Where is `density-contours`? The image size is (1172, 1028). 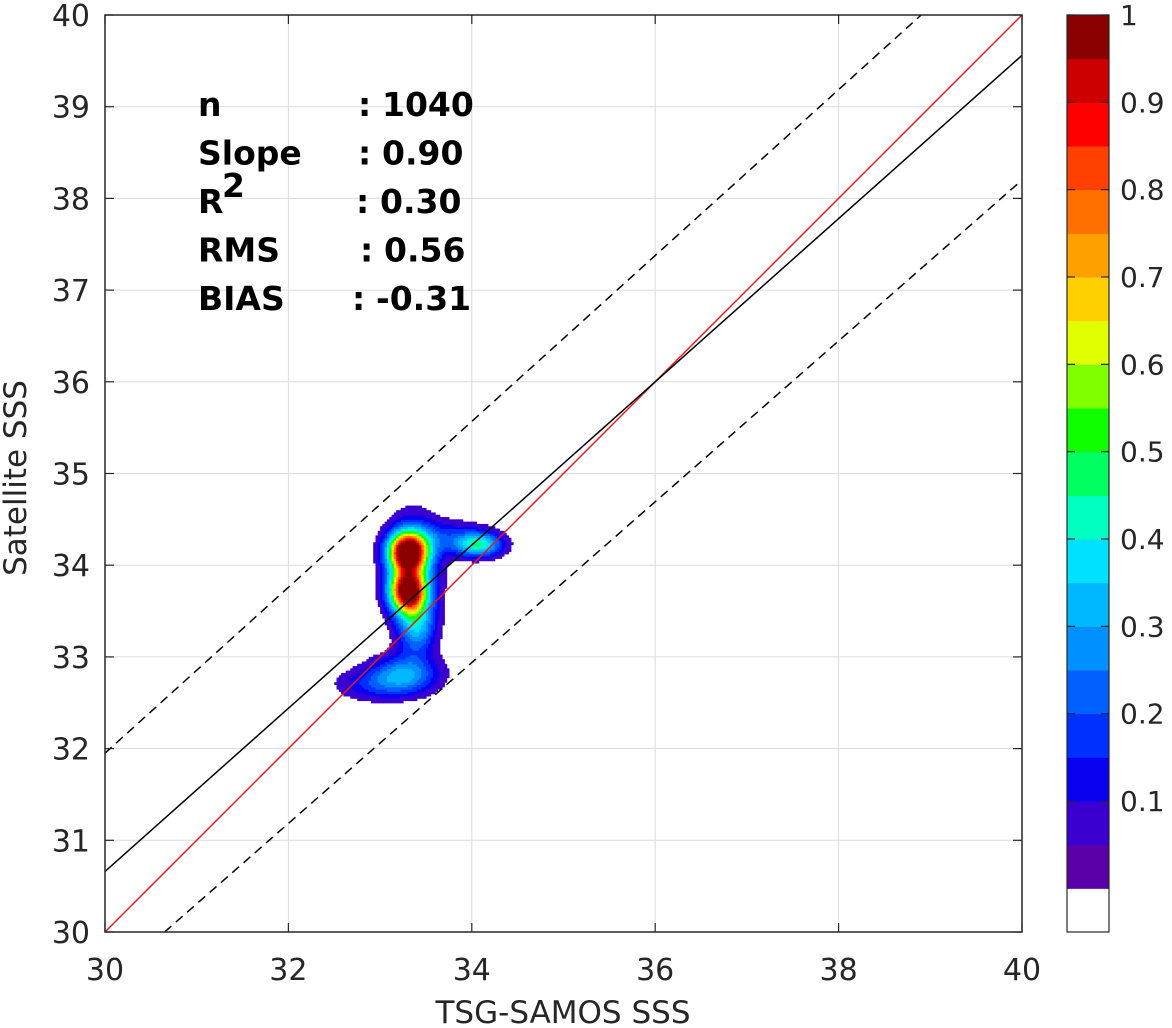
density-contours is located at coordinates (424, 604).